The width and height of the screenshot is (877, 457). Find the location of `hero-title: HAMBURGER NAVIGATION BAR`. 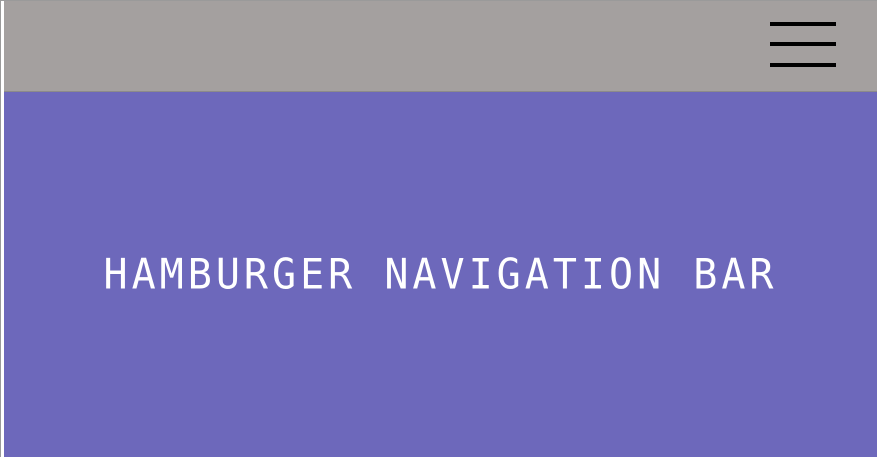

hero-title: HAMBURGER NAVIGATION BAR is located at coordinates (440, 274).